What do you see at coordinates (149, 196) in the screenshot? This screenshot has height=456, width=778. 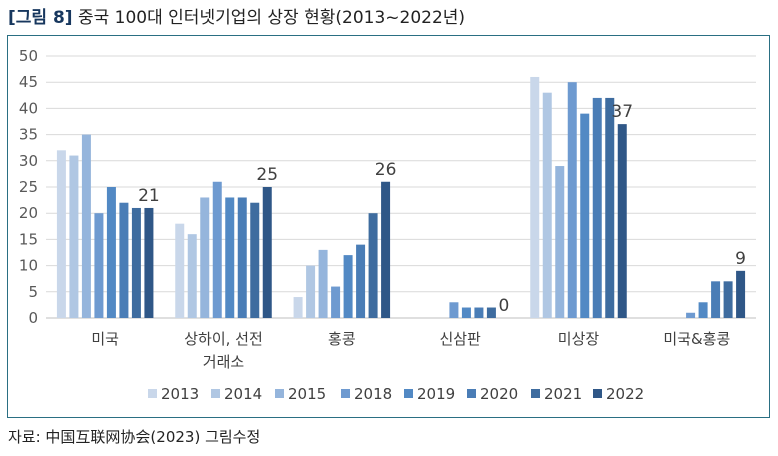 I see `data-label: 21` at bounding box center [149, 196].